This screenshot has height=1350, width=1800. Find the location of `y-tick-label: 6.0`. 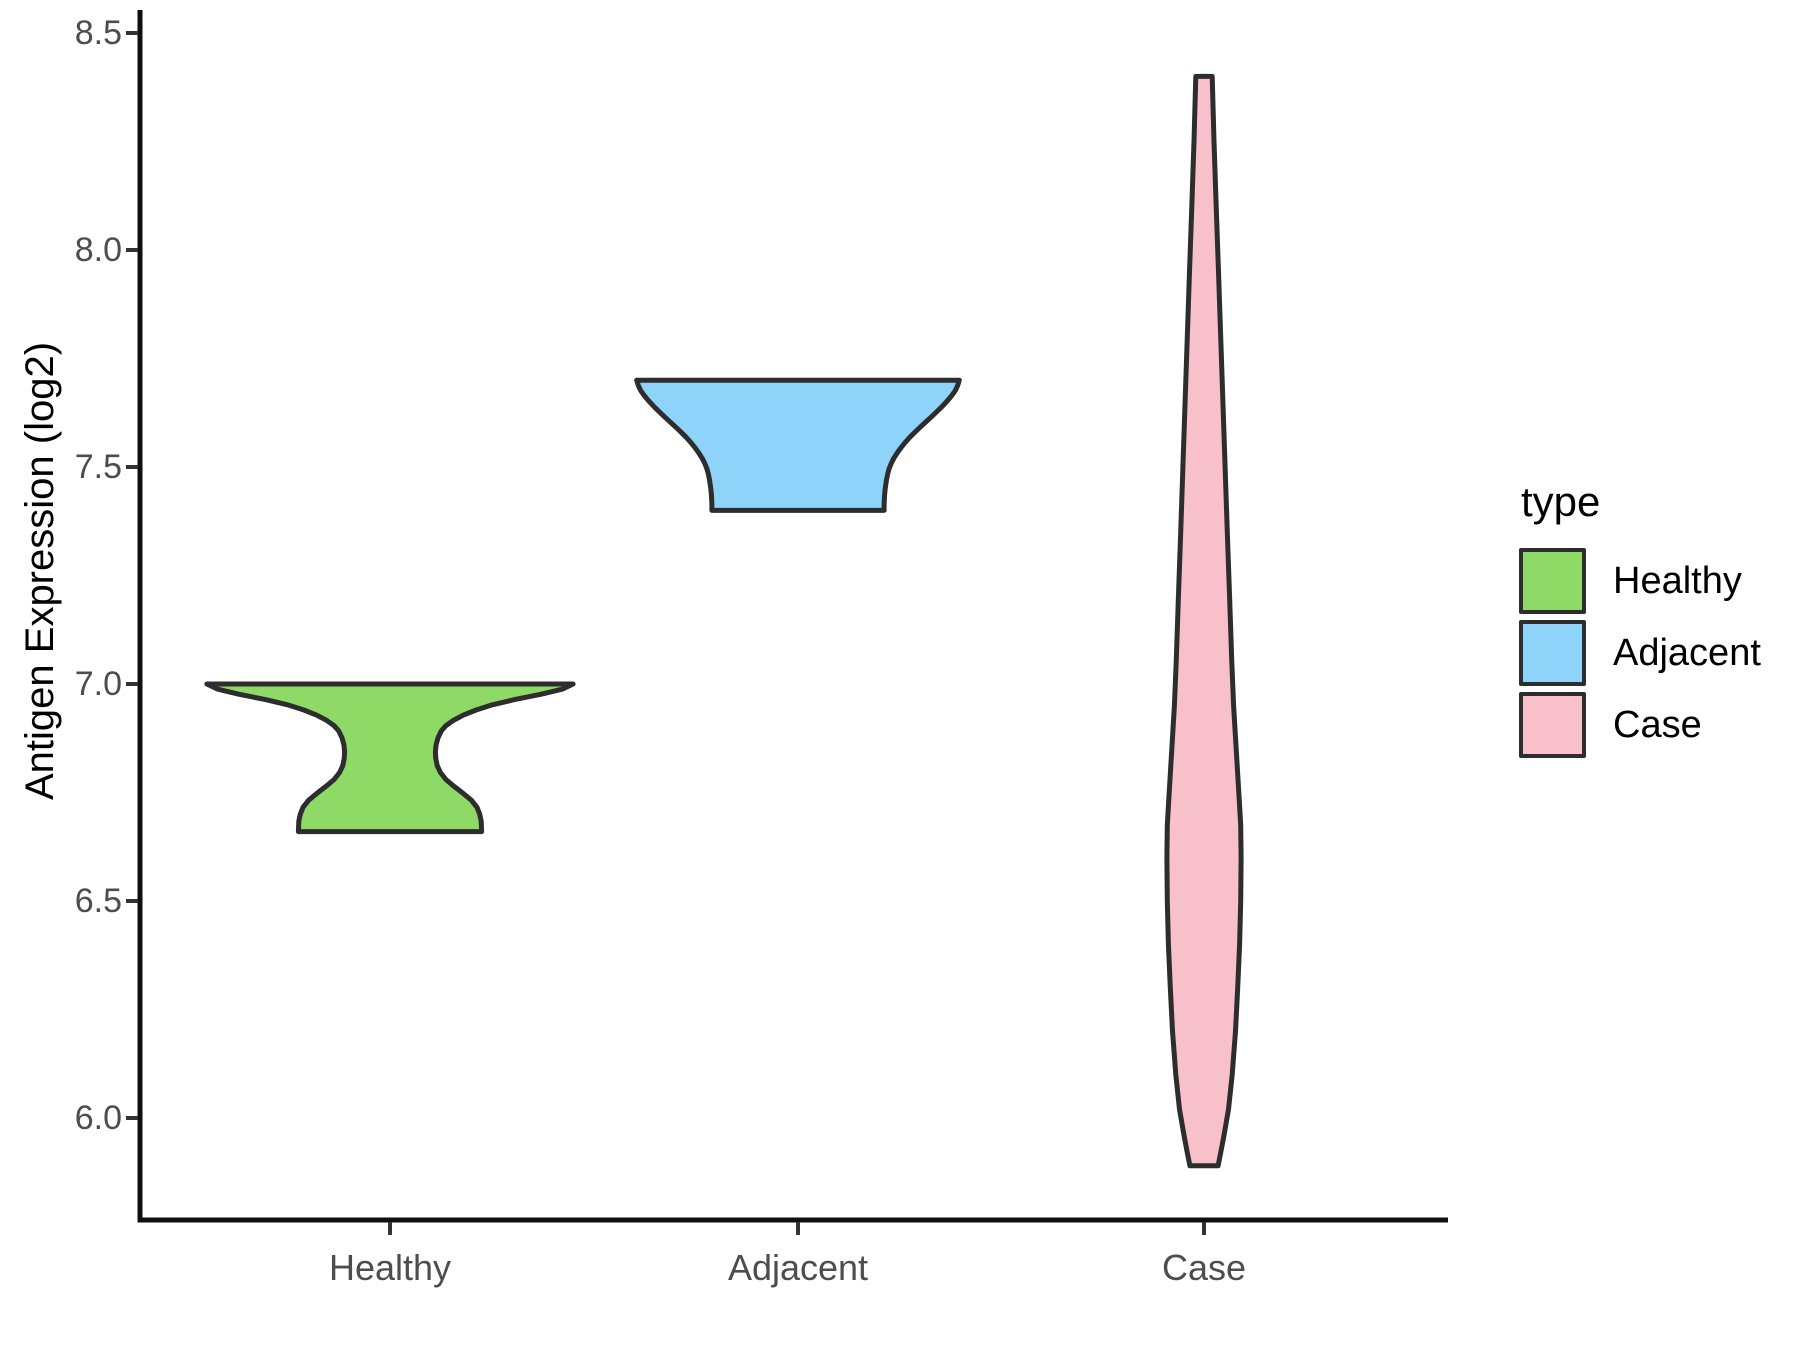

y-tick-label: 6.0 is located at coordinates (98, 1118).